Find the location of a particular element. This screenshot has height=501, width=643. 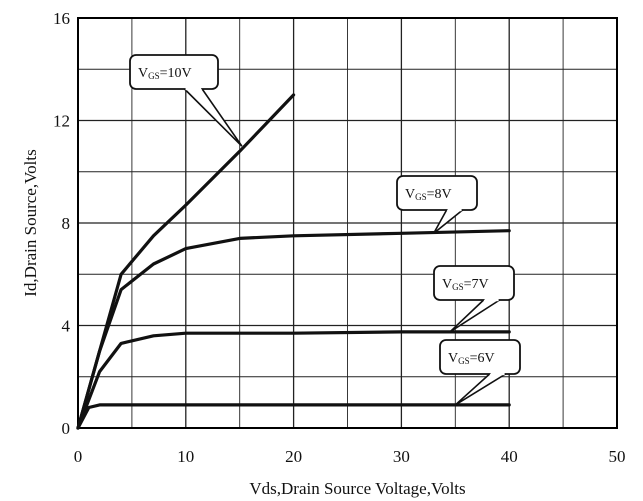

callout-1: VGS=8V is located at coordinates (437, 204).